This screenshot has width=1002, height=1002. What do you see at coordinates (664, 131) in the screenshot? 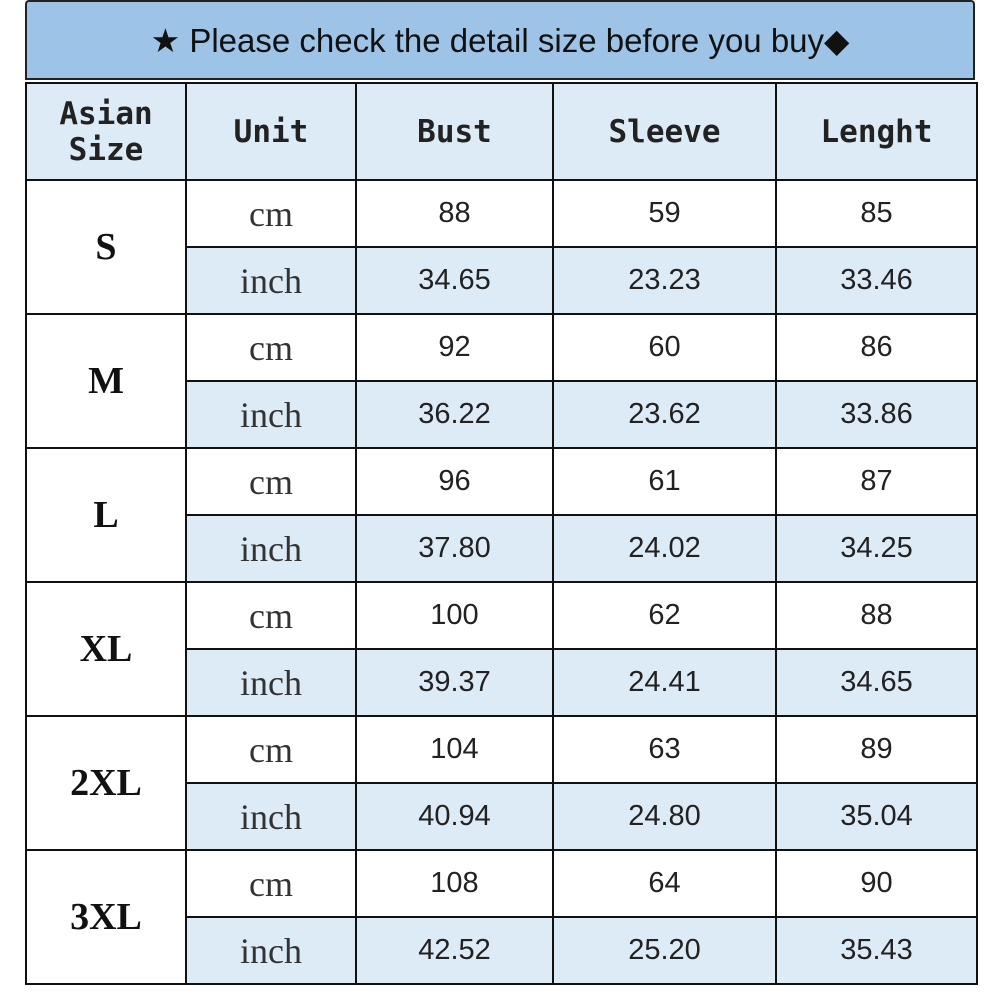
I see `header-sleeve: Sleeve` at bounding box center [664, 131].